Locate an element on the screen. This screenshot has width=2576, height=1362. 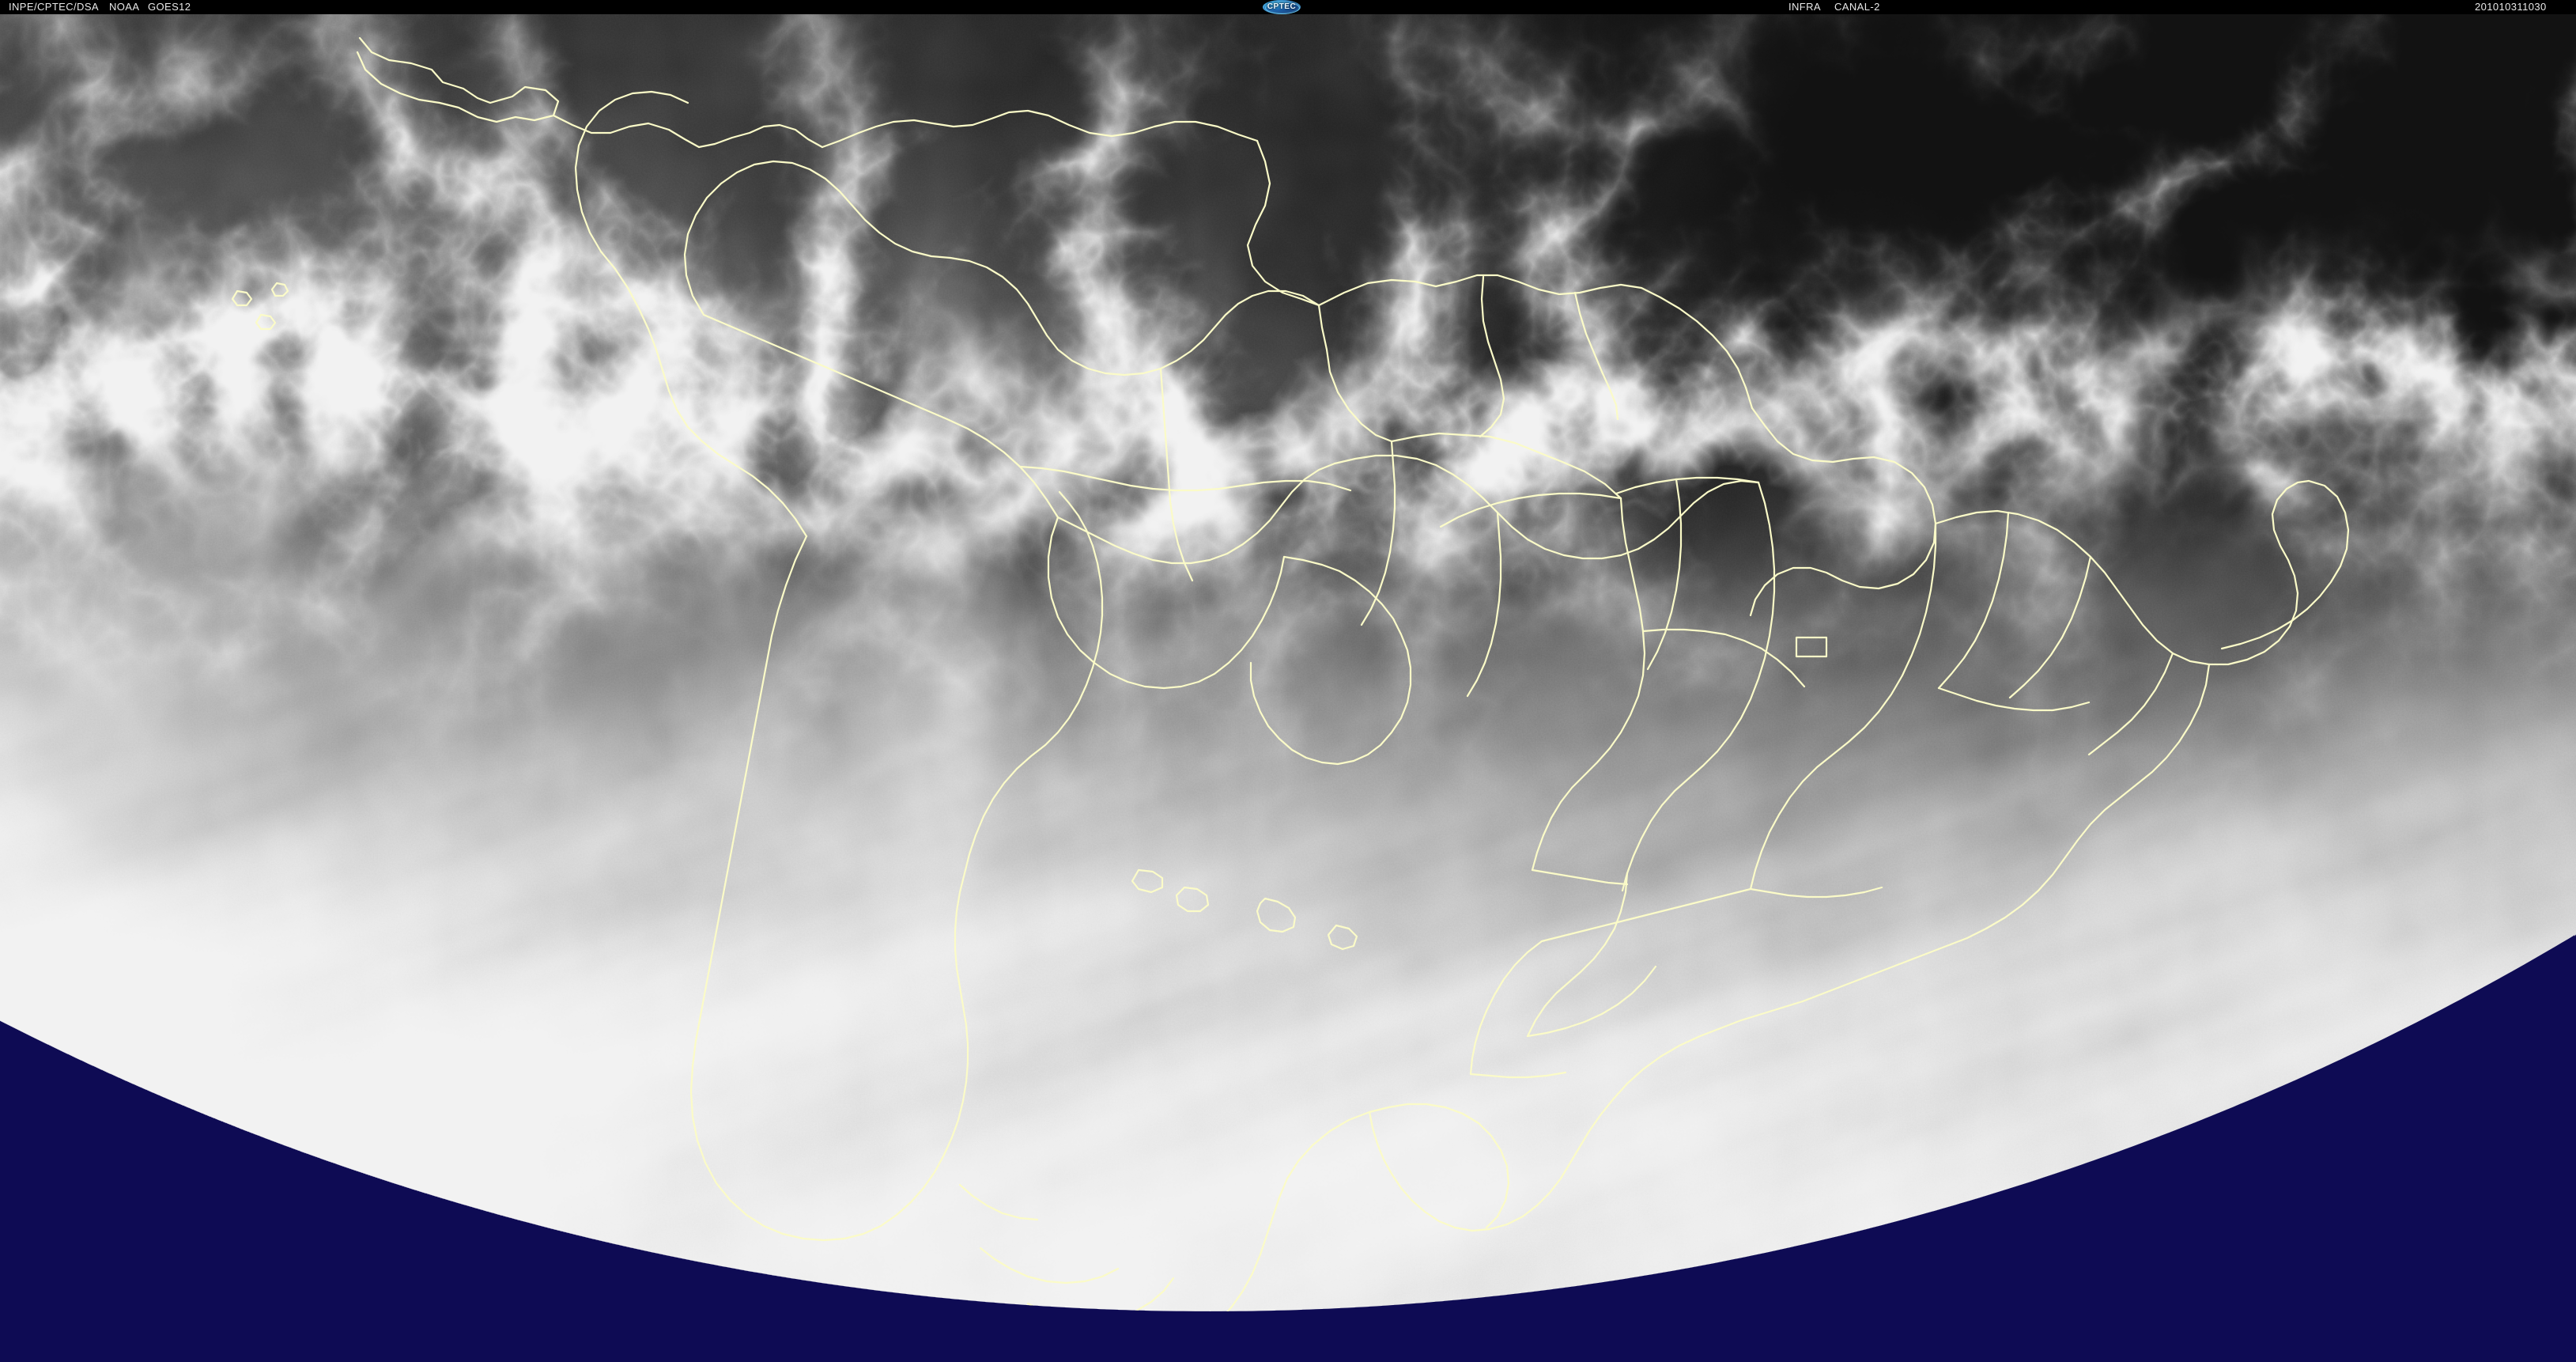
spectral-band-label: INFRA is located at coordinates (1804, 7).